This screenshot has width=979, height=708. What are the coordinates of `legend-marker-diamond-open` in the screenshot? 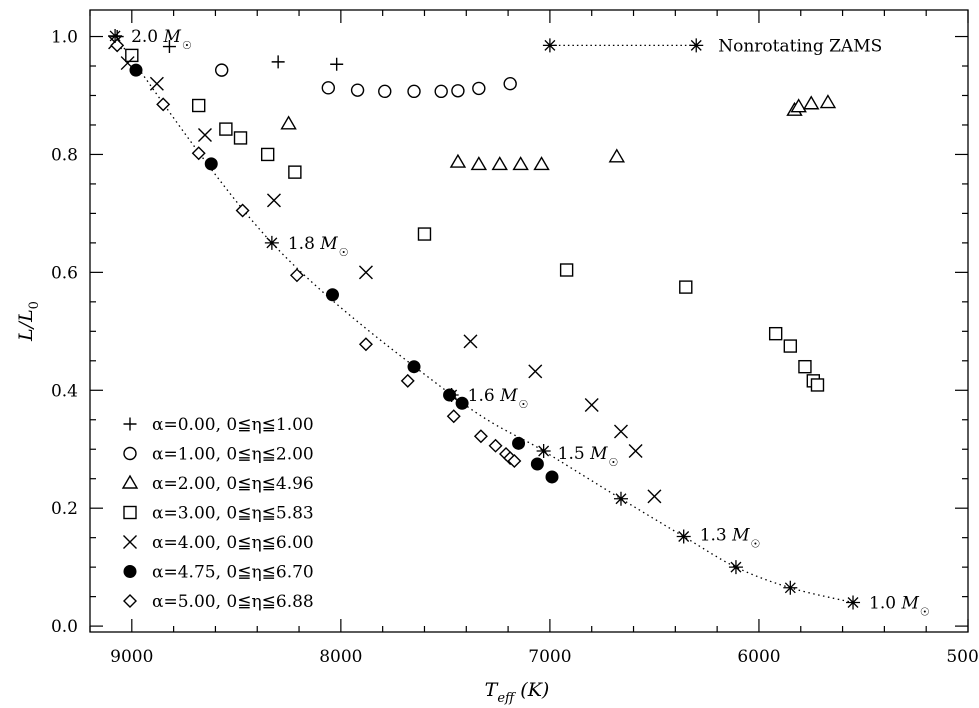 It's located at (130, 601).